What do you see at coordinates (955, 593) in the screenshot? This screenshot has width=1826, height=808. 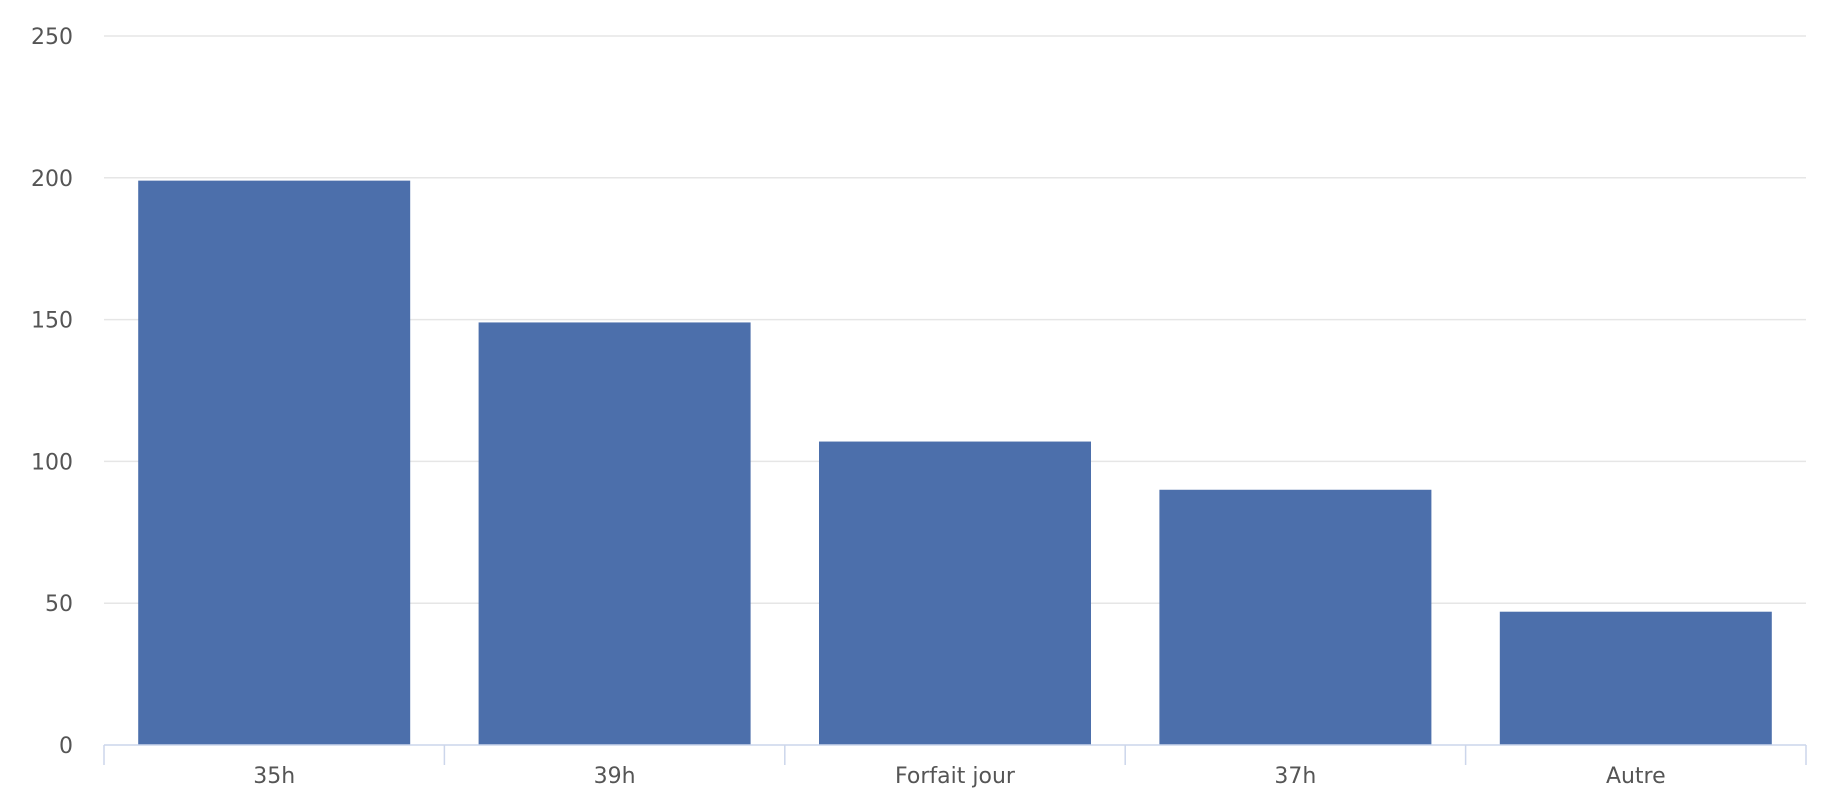 I see `bar-forfait-jour` at bounding box center [955, 593].